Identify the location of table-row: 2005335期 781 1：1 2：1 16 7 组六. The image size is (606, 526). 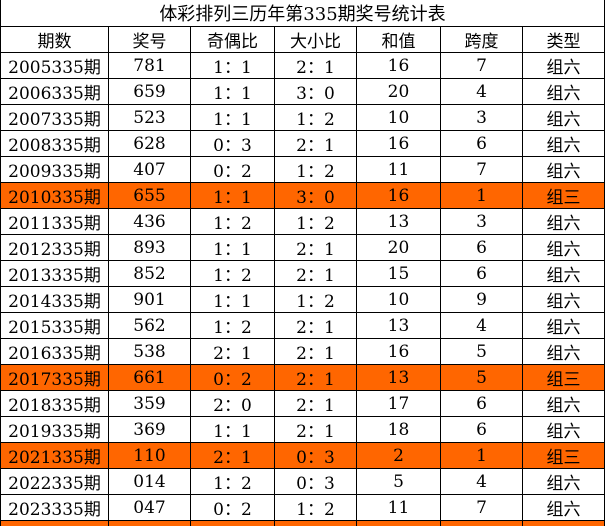
(302, 65).